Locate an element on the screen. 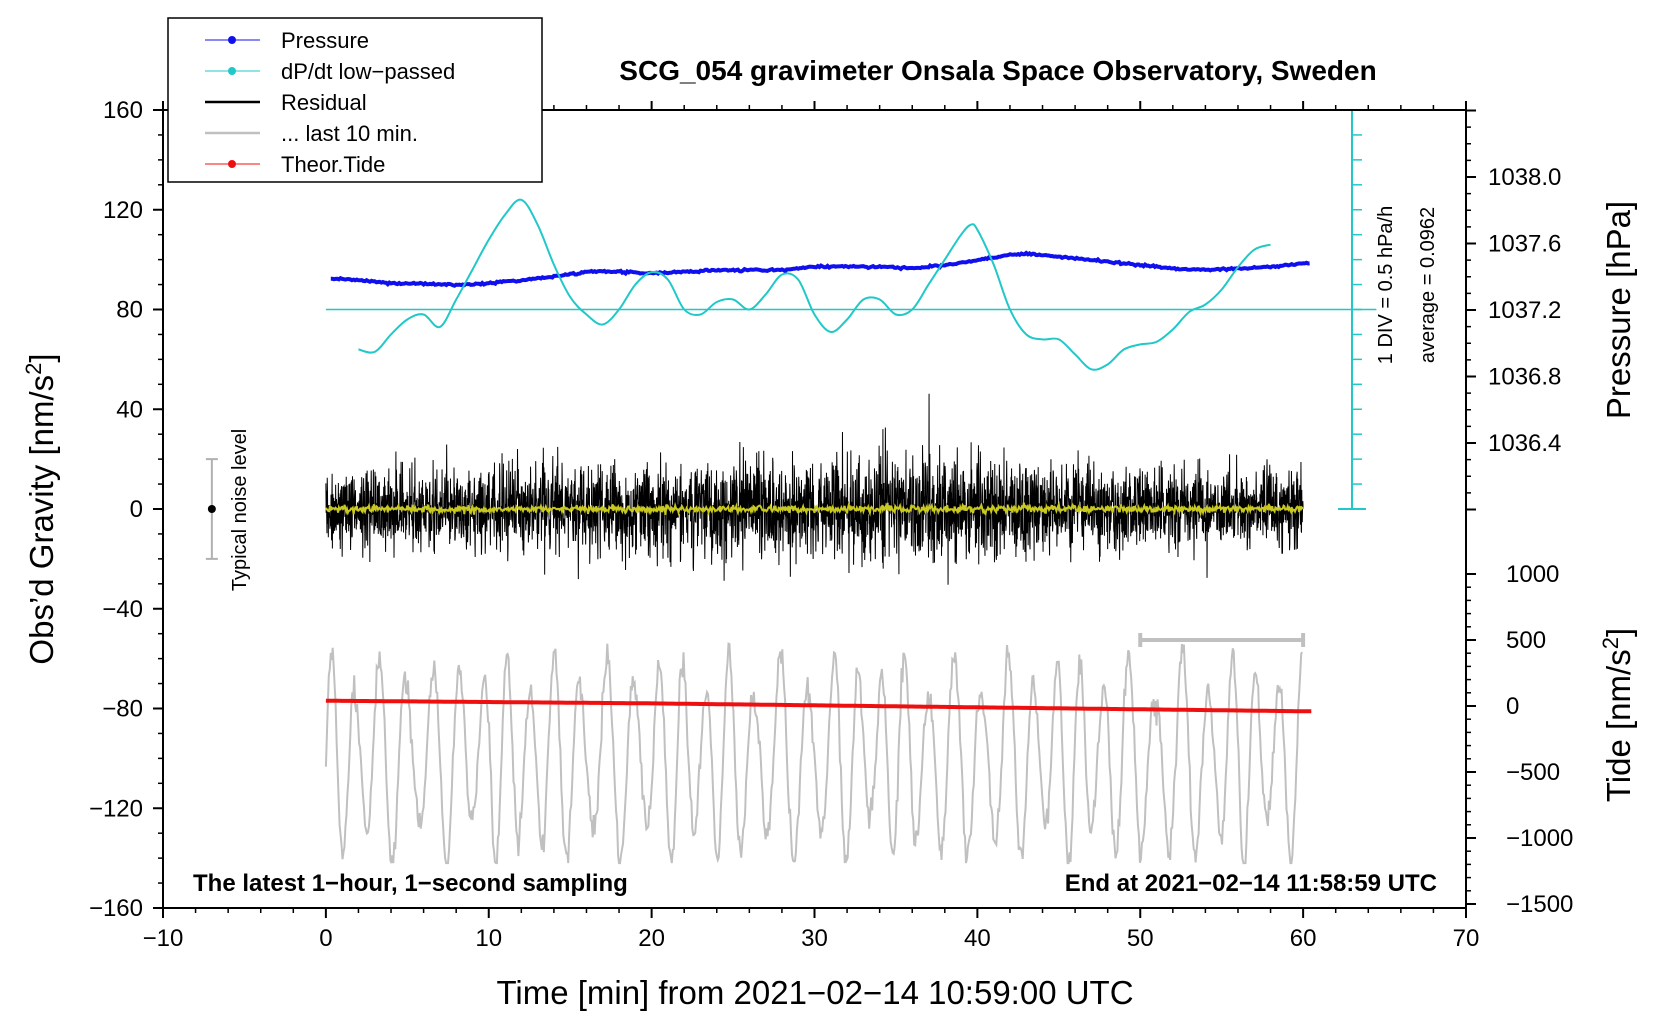 The image size is (1660, 1020). dpdt-series is located at coordinates (814, 284).